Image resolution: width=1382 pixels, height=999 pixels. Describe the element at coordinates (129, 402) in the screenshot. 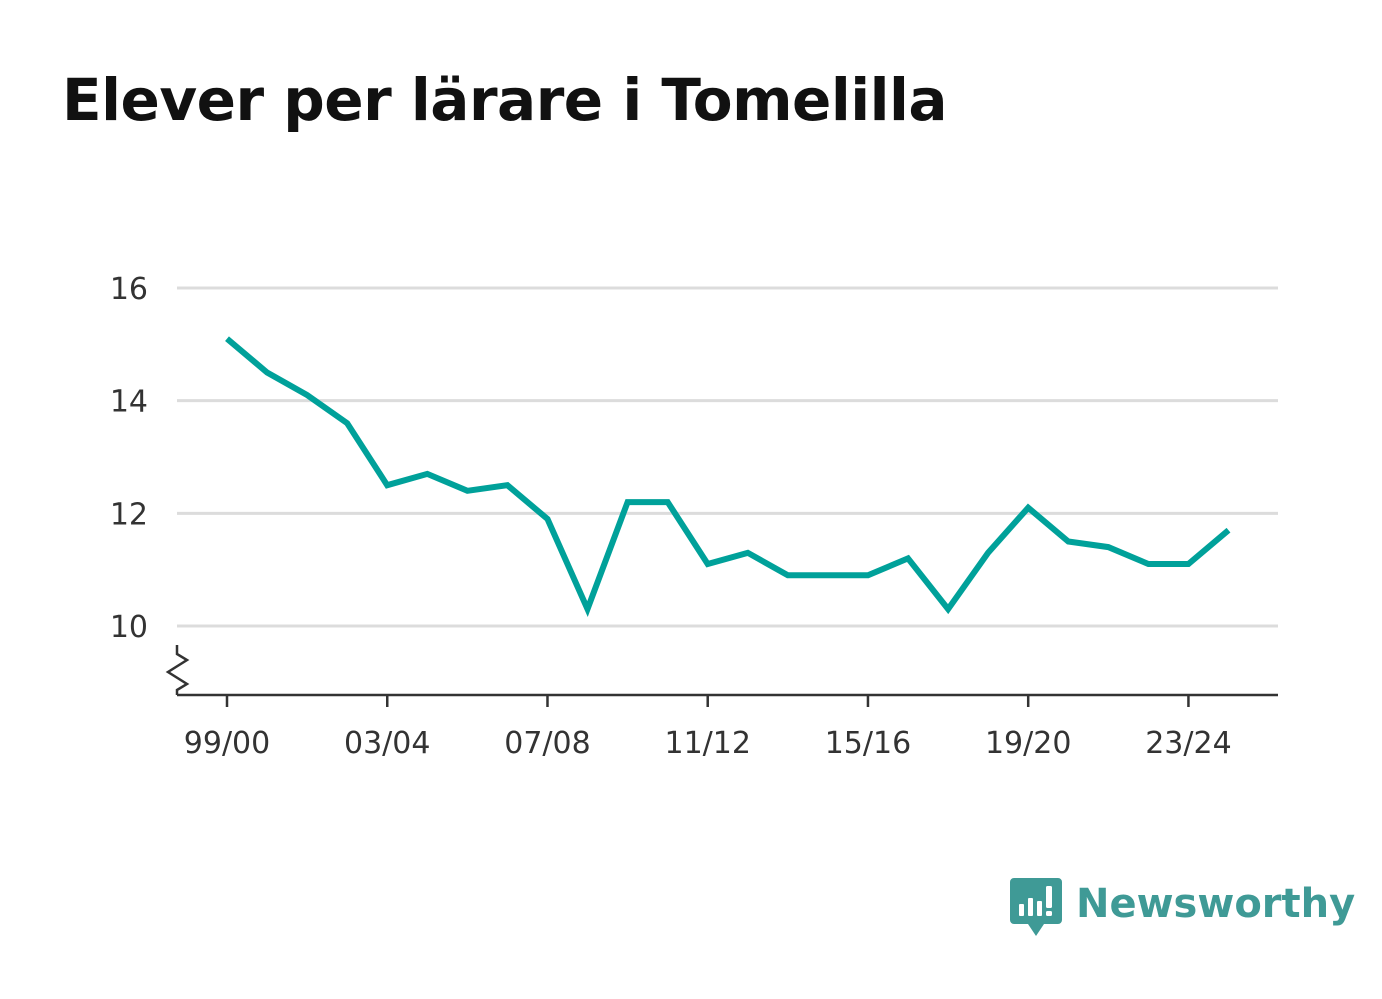

I see `y-tick-label: 14` at that location.